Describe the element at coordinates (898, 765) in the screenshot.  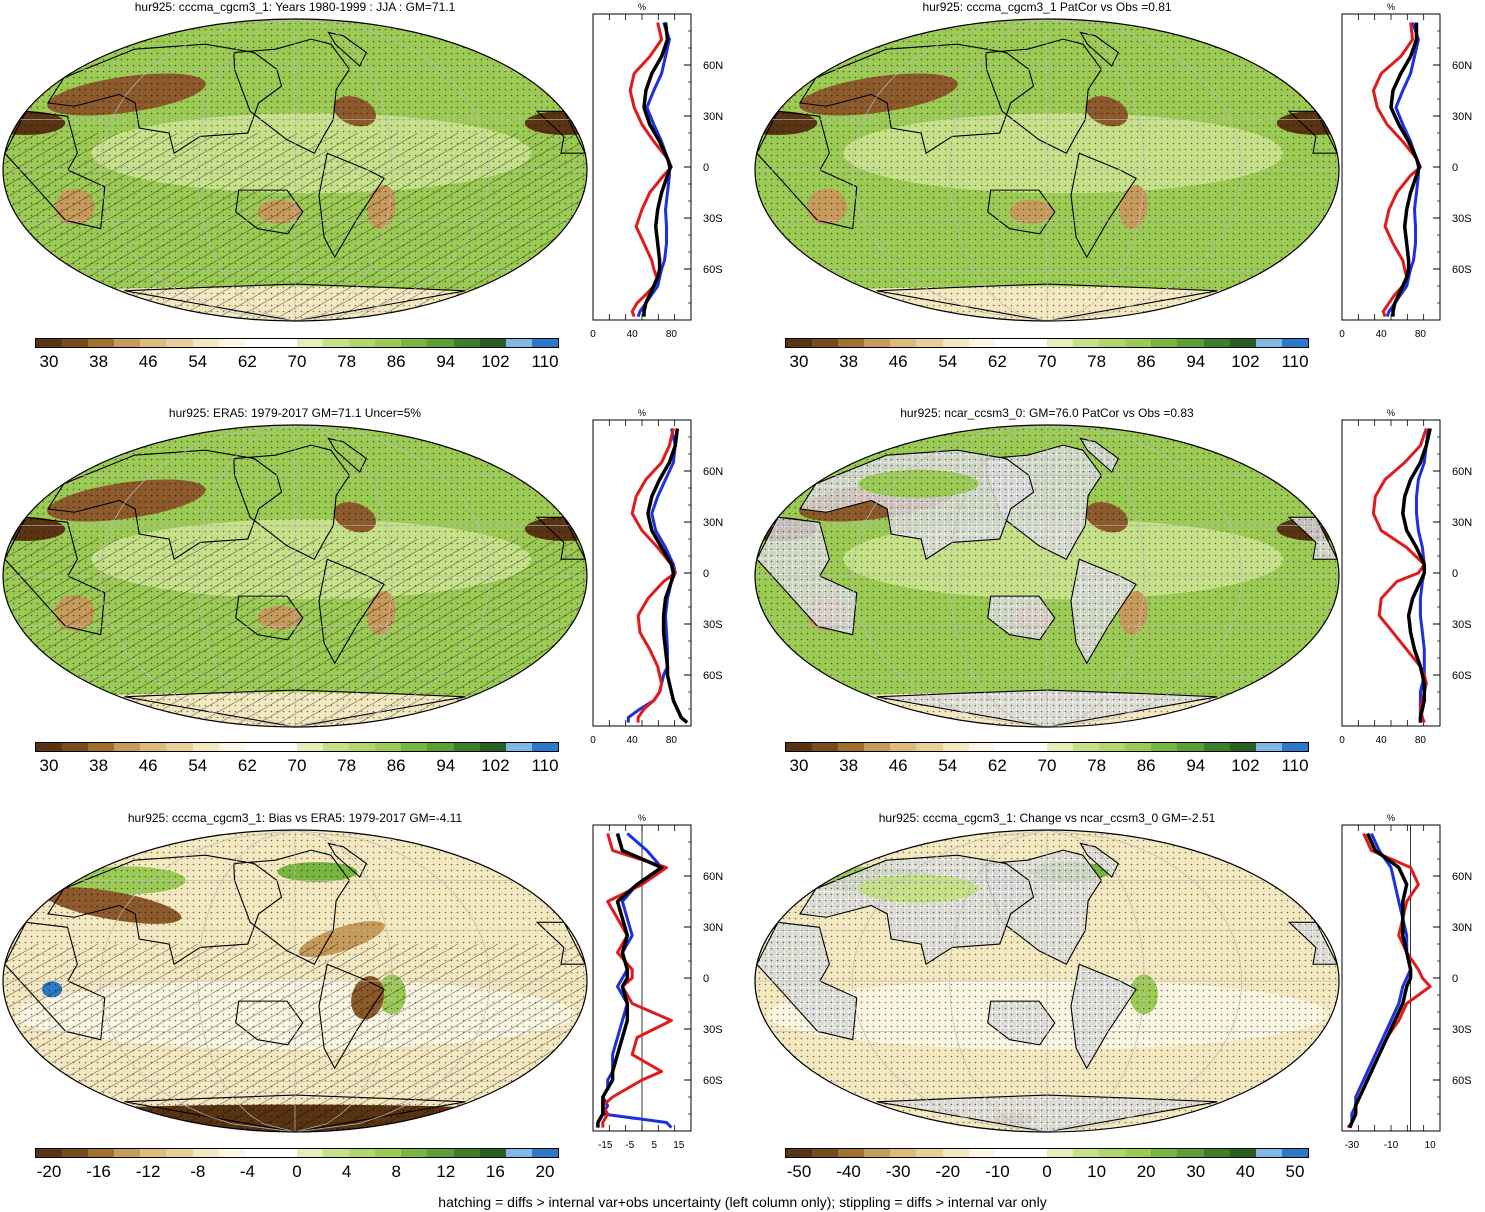
I see `colorbar-tick-label: 46` at that location.